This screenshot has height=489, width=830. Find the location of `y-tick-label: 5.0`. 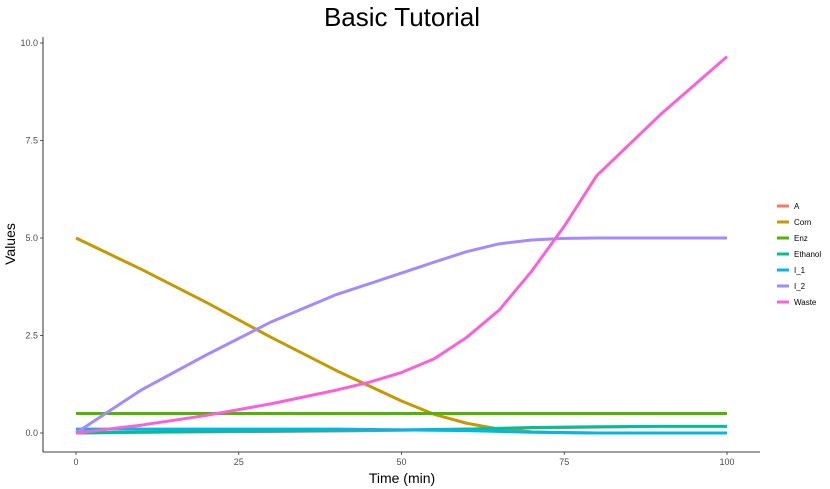

y-tick-label: 5.0 is located at coordinates (31, 238).